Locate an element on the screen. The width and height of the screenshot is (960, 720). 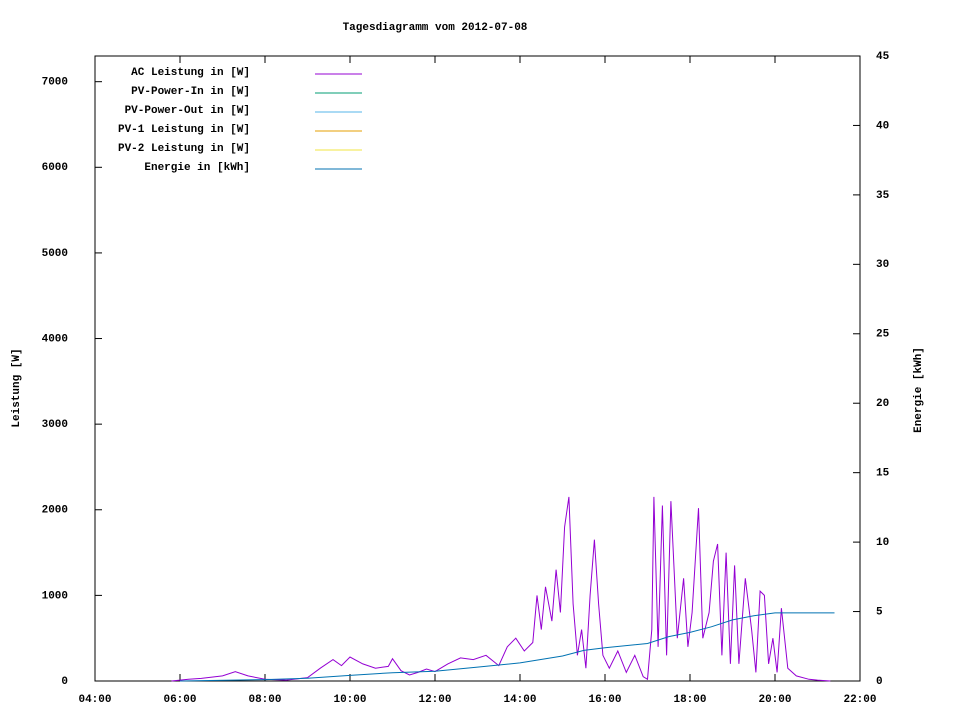
y-tick-label: 4000 is located at coordinates (55, 339).